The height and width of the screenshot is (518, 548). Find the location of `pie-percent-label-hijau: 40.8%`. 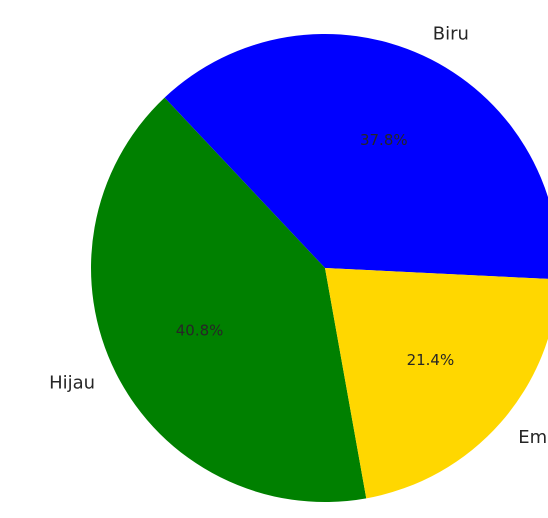

pie-percent-label-hijau: 40.8% is located at coordinates (200, 331).